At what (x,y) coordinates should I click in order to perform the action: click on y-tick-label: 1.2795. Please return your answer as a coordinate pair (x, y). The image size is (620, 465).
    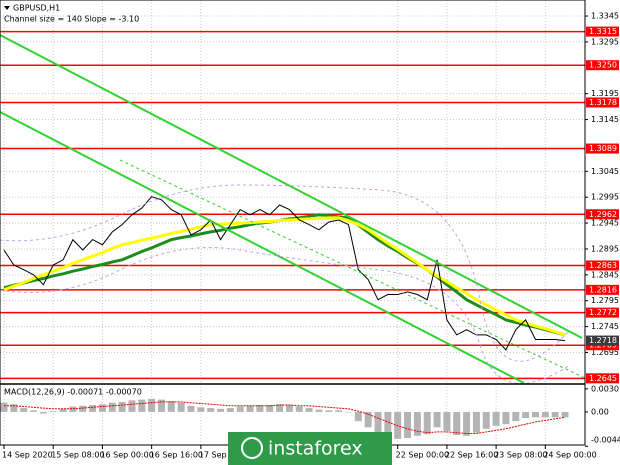
    Looking at the image, I should click on (605, 300).